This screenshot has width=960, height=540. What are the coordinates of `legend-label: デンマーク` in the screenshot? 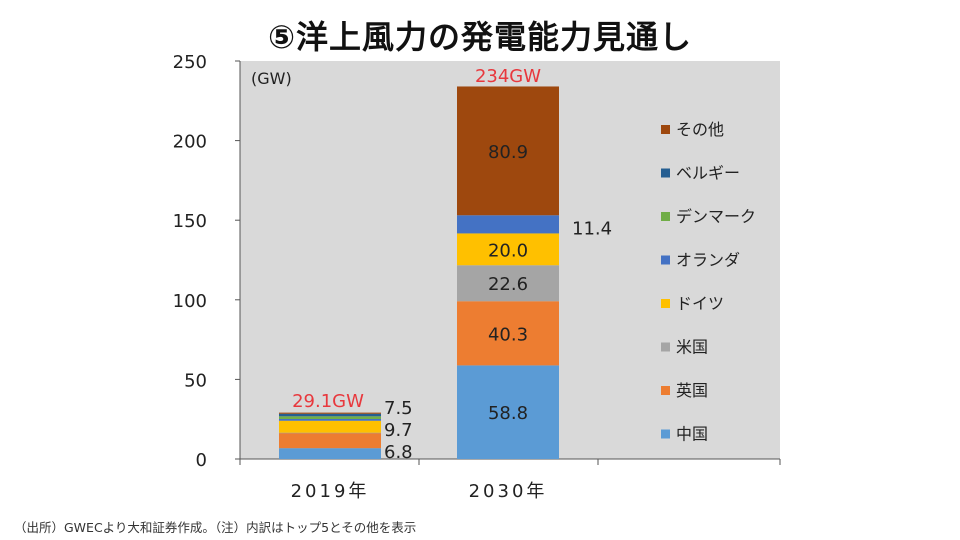 It's located at (716, 216).